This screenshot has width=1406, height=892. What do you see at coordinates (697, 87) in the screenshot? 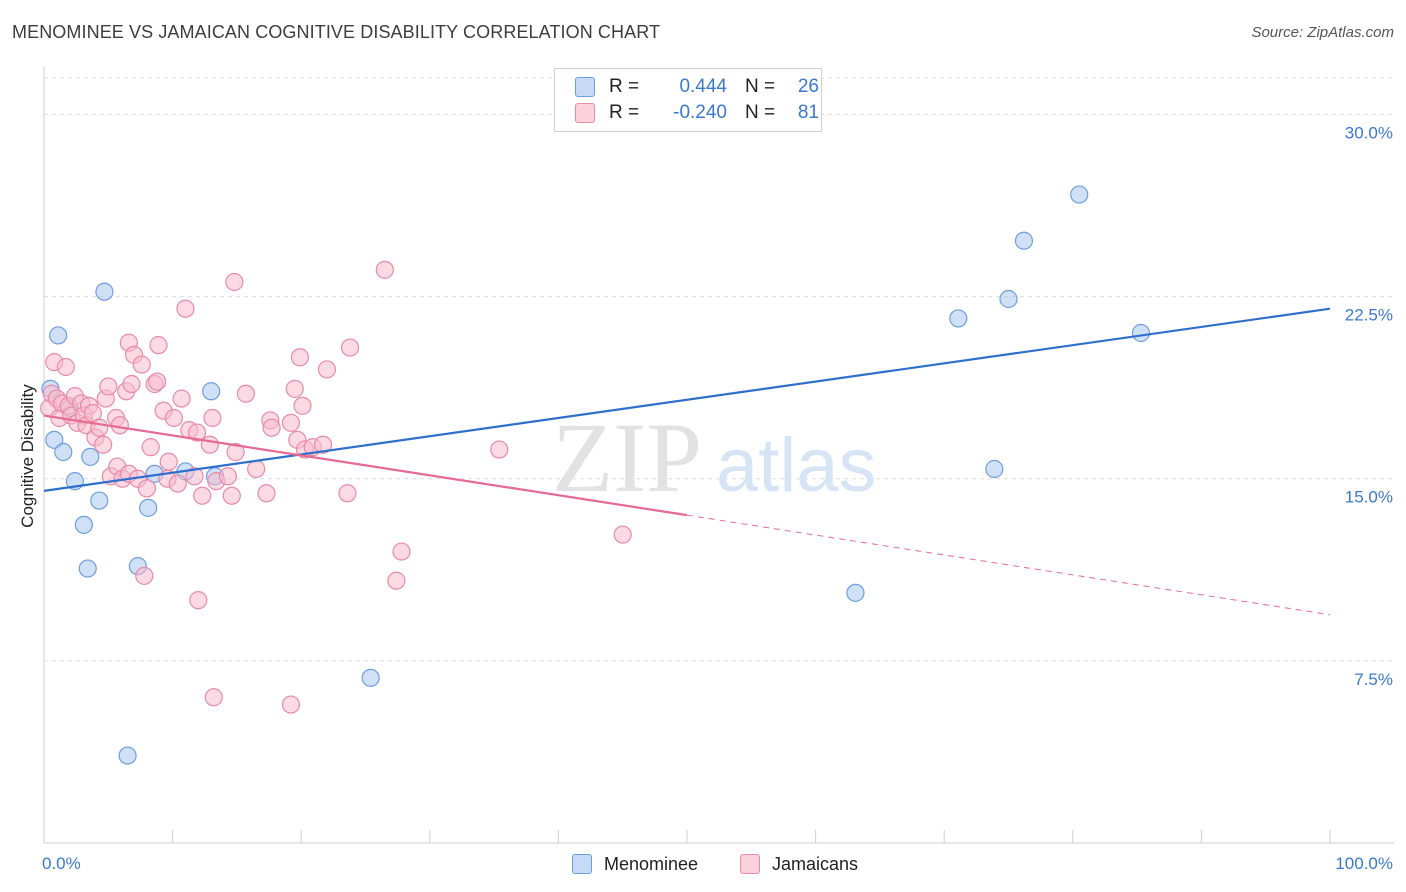
I see `legend-row-menominee: R = 0.444 N = 26` at bounding box center [697, 87].